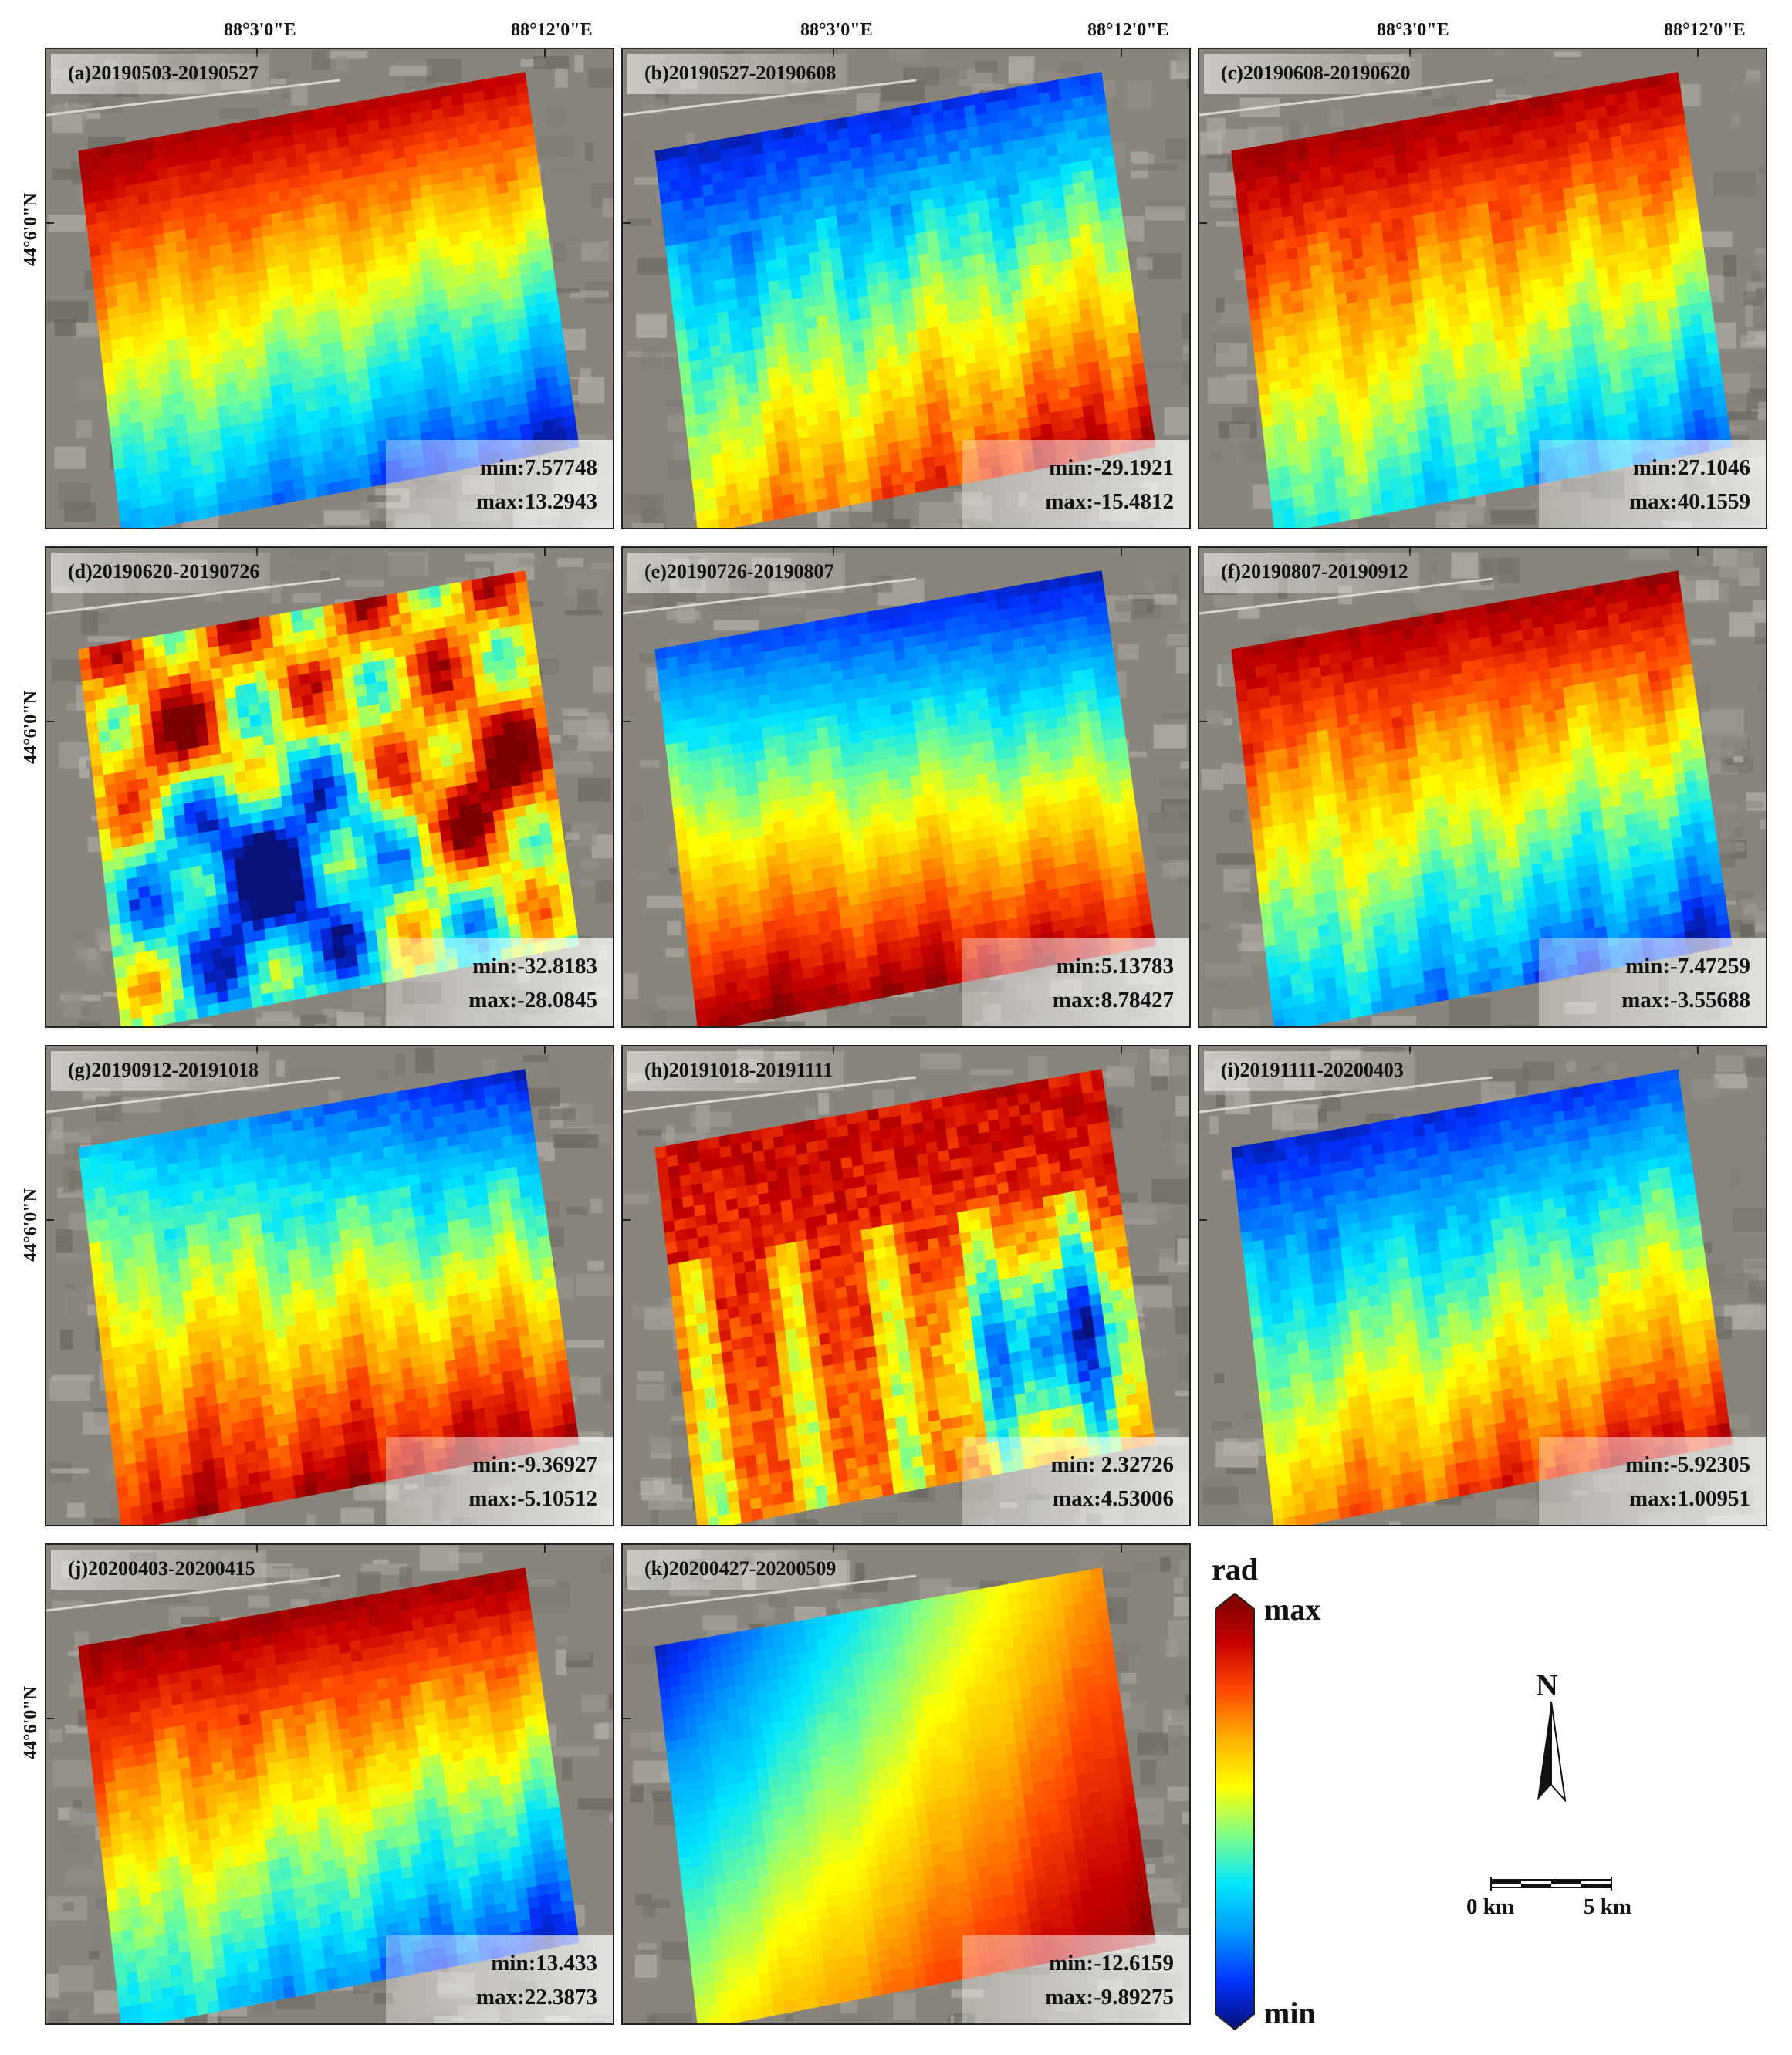 The height and width of the screenshot is (2055, 1792). Describe the element at coordinates (1076, 982) in the screenshot. I see `panel-stats-e: min:5.13783 max:8.78427` at that location.